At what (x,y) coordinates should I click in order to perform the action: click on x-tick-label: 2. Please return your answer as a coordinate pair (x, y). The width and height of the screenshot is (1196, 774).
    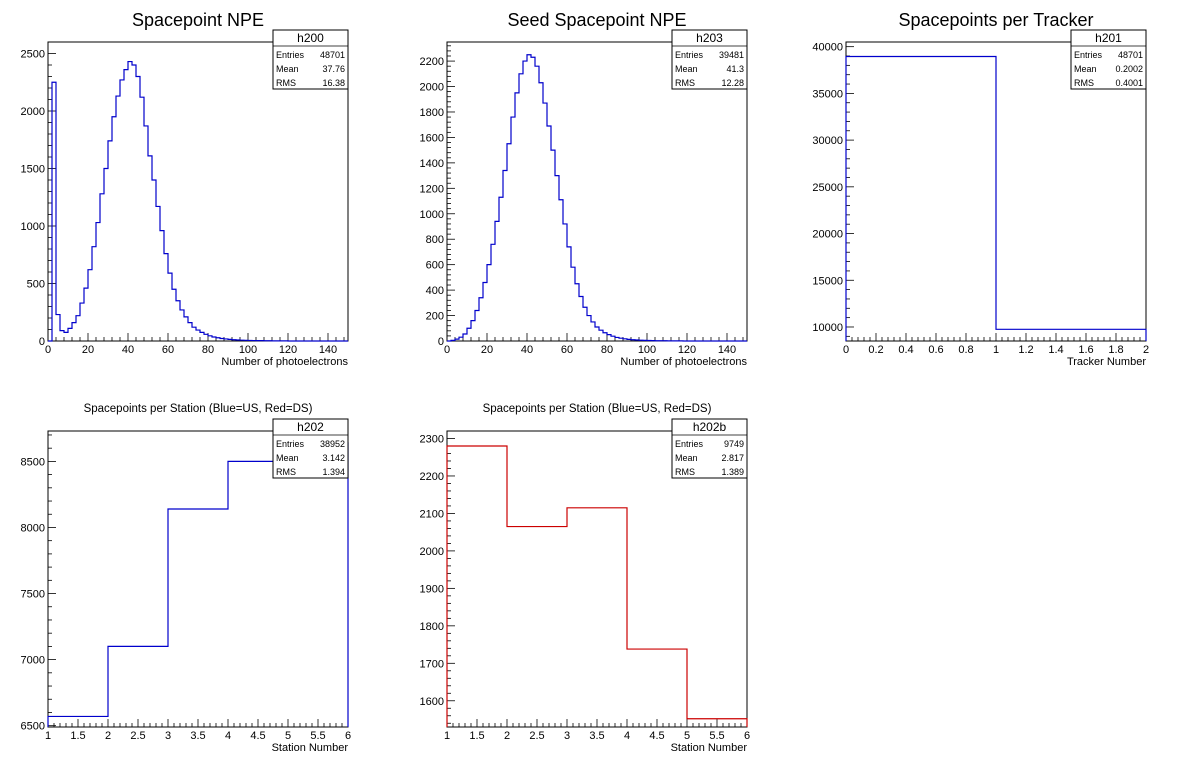
    Looking at the image, I should click on (507, 736).